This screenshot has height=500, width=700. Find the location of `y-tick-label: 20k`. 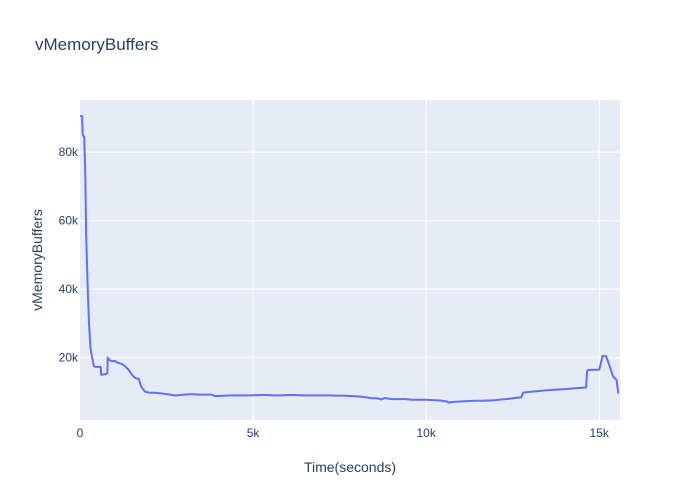

y-tick-label: 20k is located at coordinates (69, 358).